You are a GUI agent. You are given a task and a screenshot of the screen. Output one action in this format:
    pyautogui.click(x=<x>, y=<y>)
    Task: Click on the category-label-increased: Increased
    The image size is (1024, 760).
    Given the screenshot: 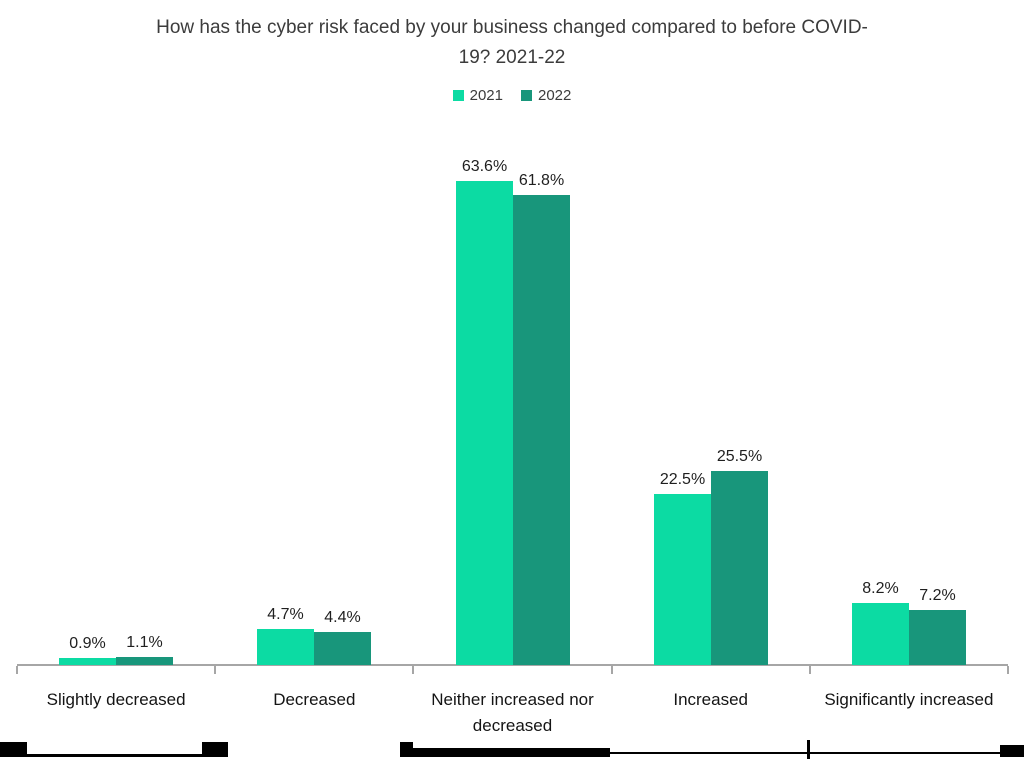 What is the action you would take?
    pyautogui.click(x=711, y=699)
    